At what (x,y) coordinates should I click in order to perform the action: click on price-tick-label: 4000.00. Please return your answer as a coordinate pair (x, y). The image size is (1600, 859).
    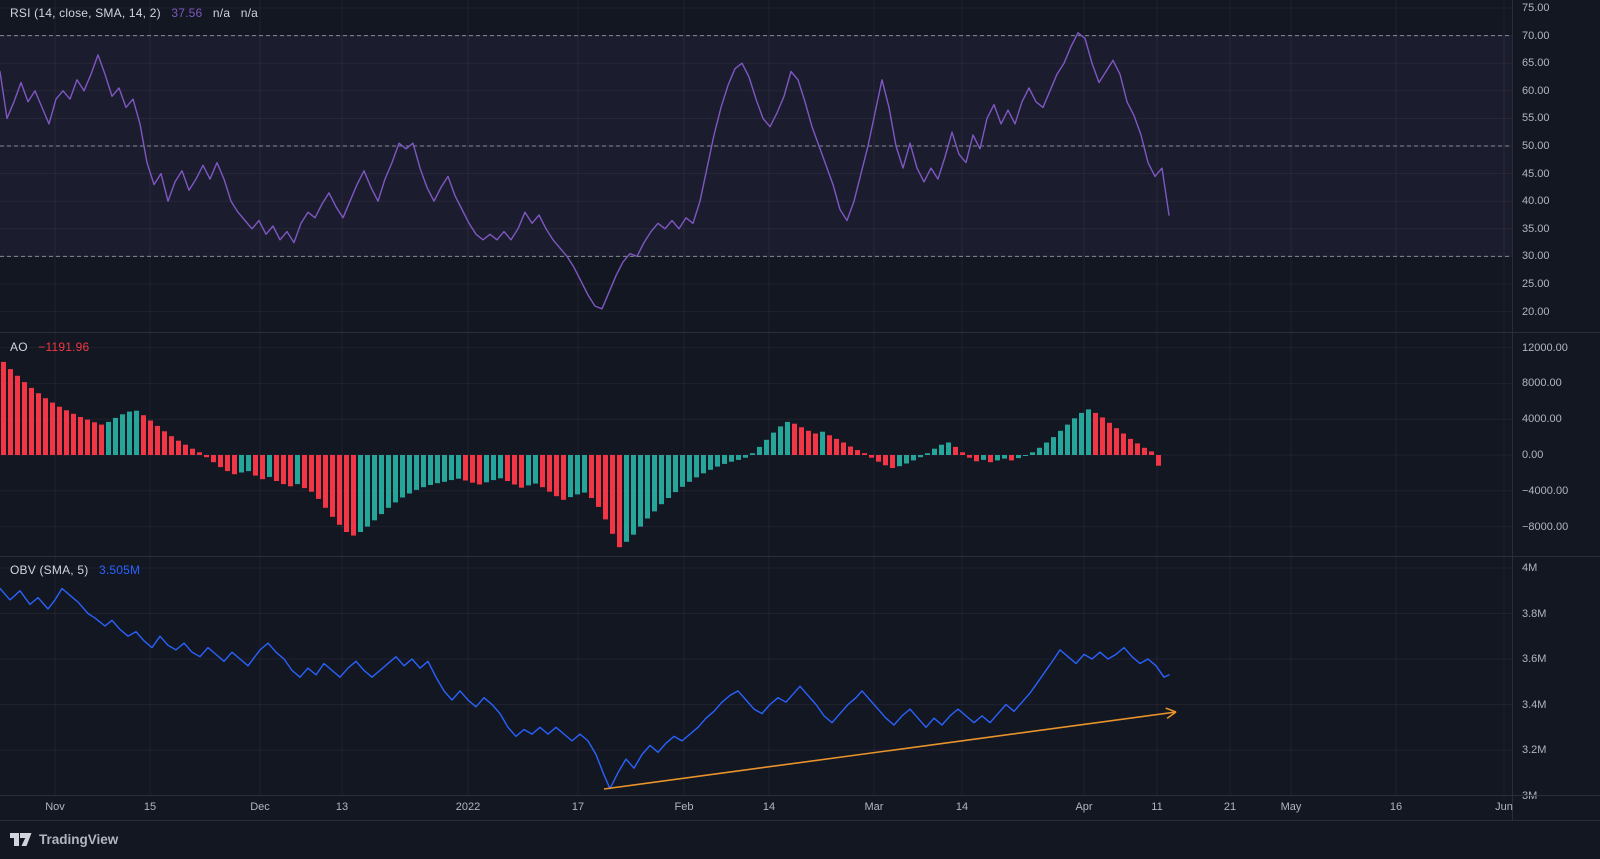
    Looking at the image, I should click on (1542, 419).